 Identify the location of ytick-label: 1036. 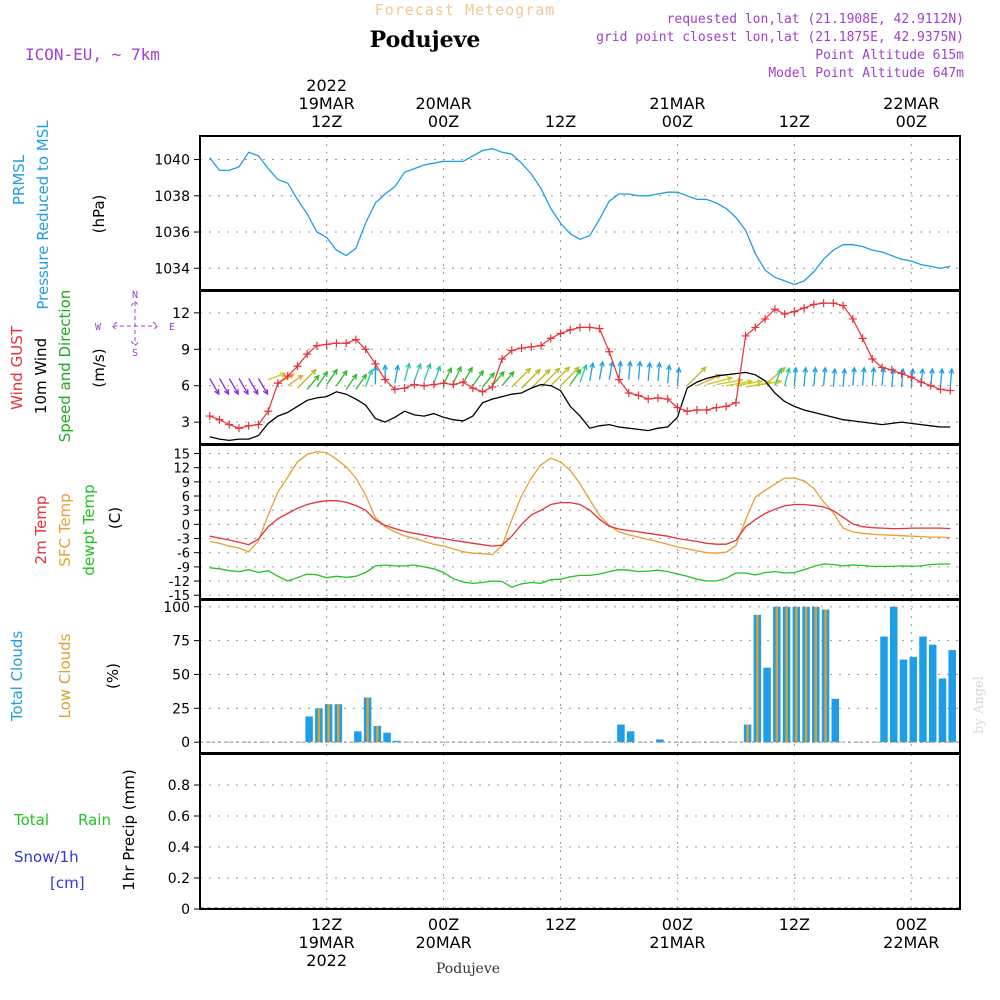
(172, 233).